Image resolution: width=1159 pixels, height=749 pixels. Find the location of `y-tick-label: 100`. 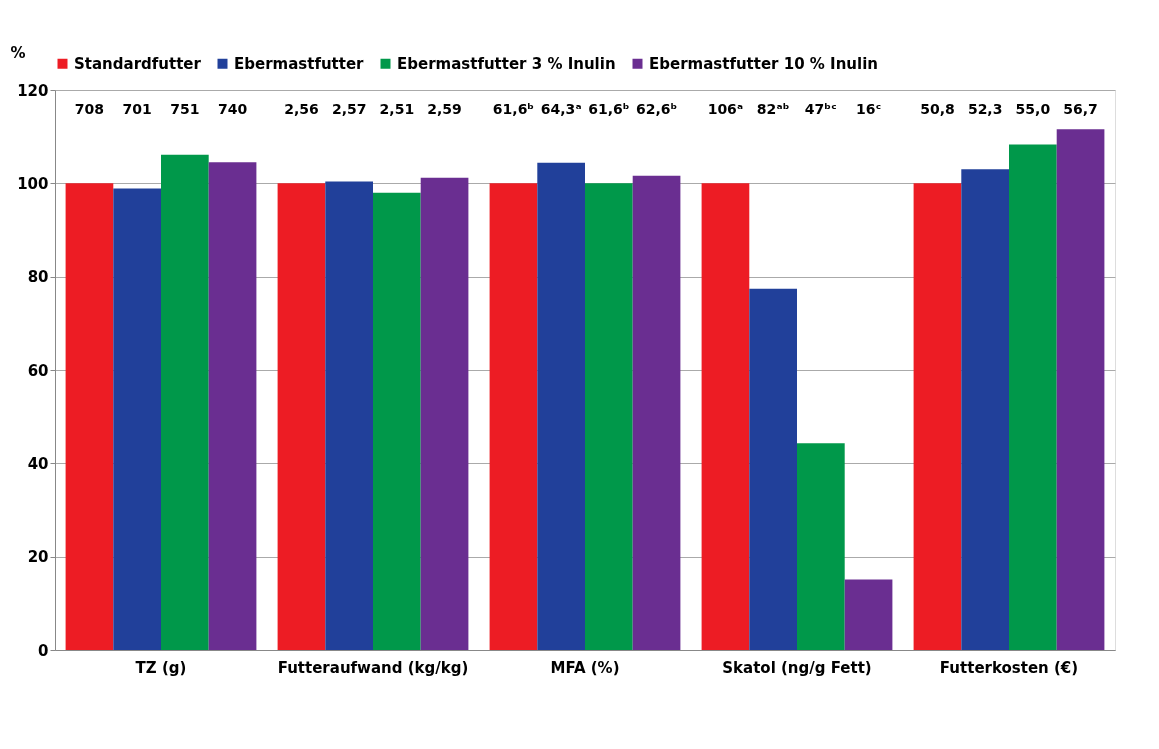

y-tick-label: 100 is located at coordinates (33, 183).